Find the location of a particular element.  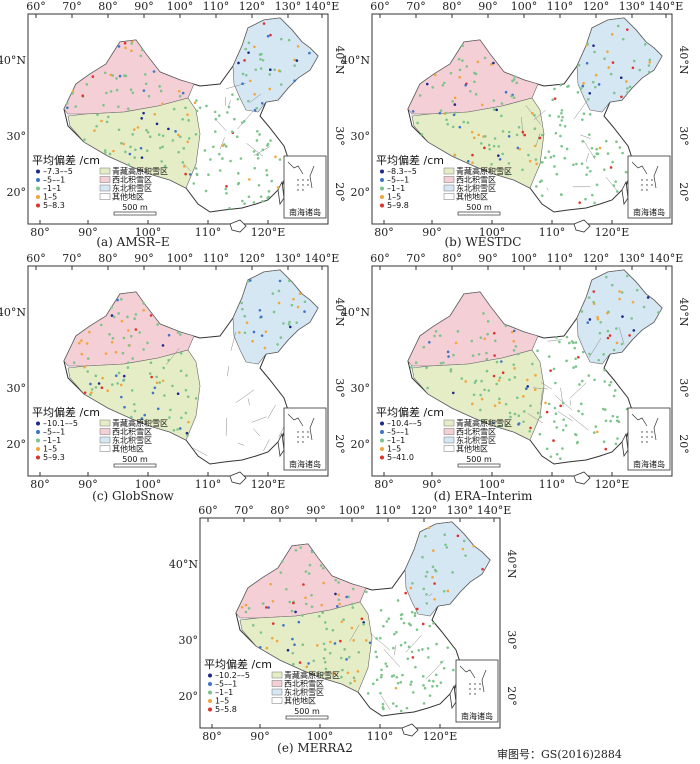

scale-bar is located at coordinates (479, 213).